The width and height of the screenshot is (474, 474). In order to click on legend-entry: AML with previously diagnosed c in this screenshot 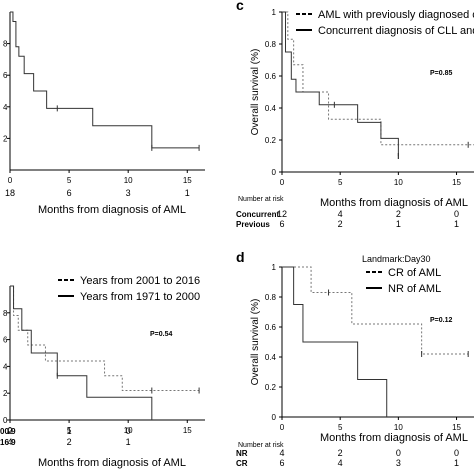, I will do `click(396, 15)`.